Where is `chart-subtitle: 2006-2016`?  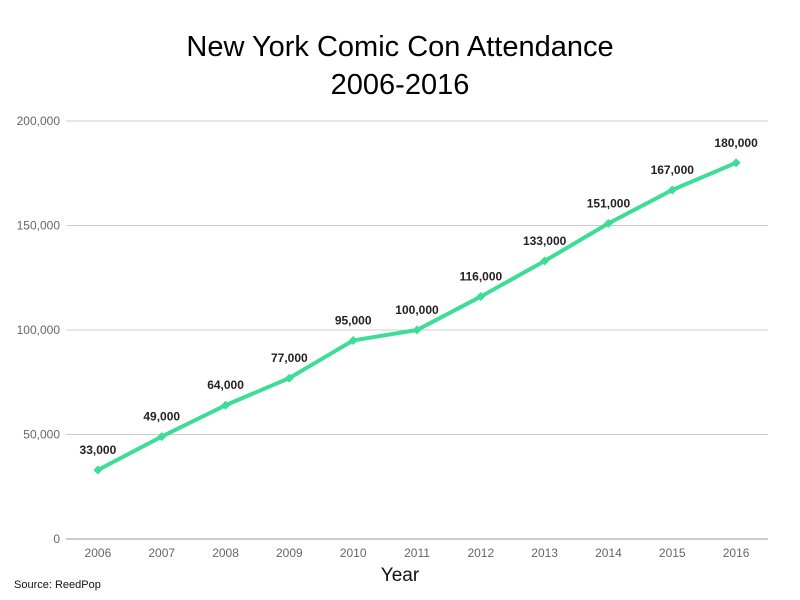 chart-subtitle: 2006-2016 is located at coordinates (400, 85).